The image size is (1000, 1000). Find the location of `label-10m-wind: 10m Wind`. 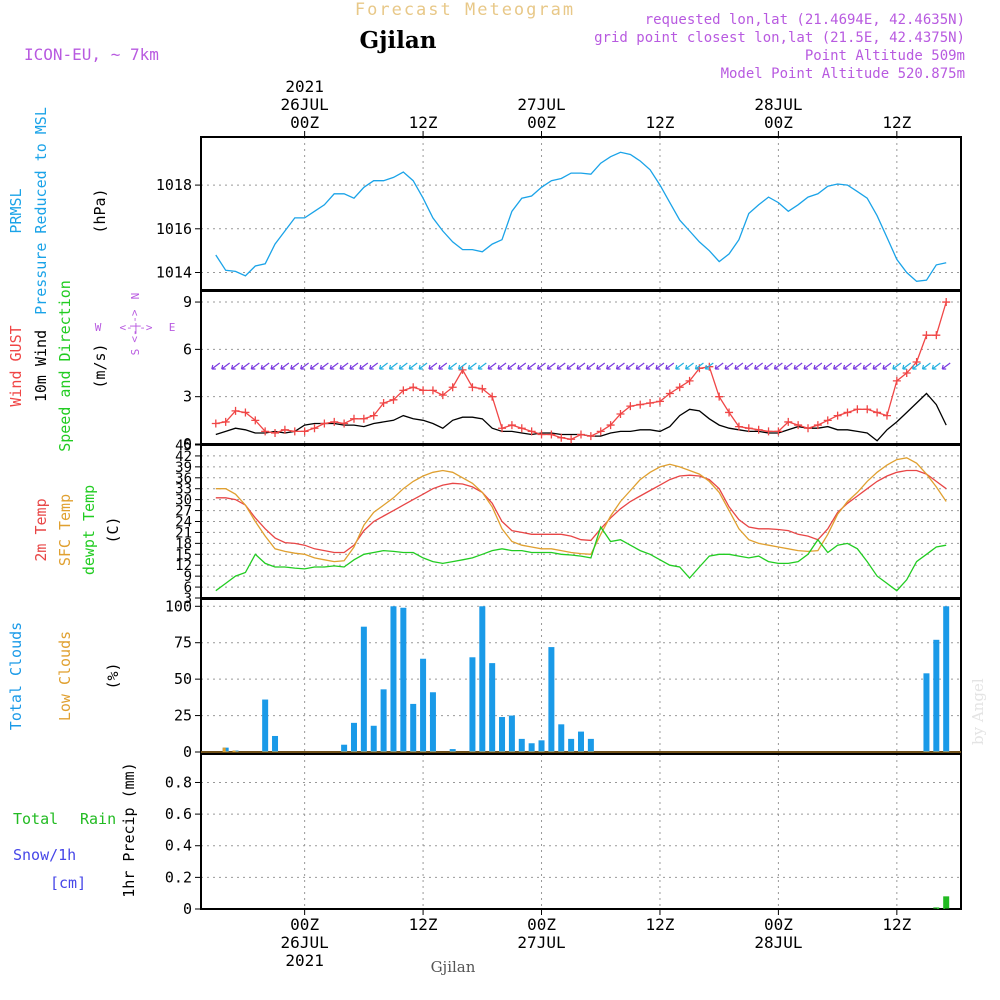

label-10m-wind: 10m Wind is located at coordinates (41, 366).